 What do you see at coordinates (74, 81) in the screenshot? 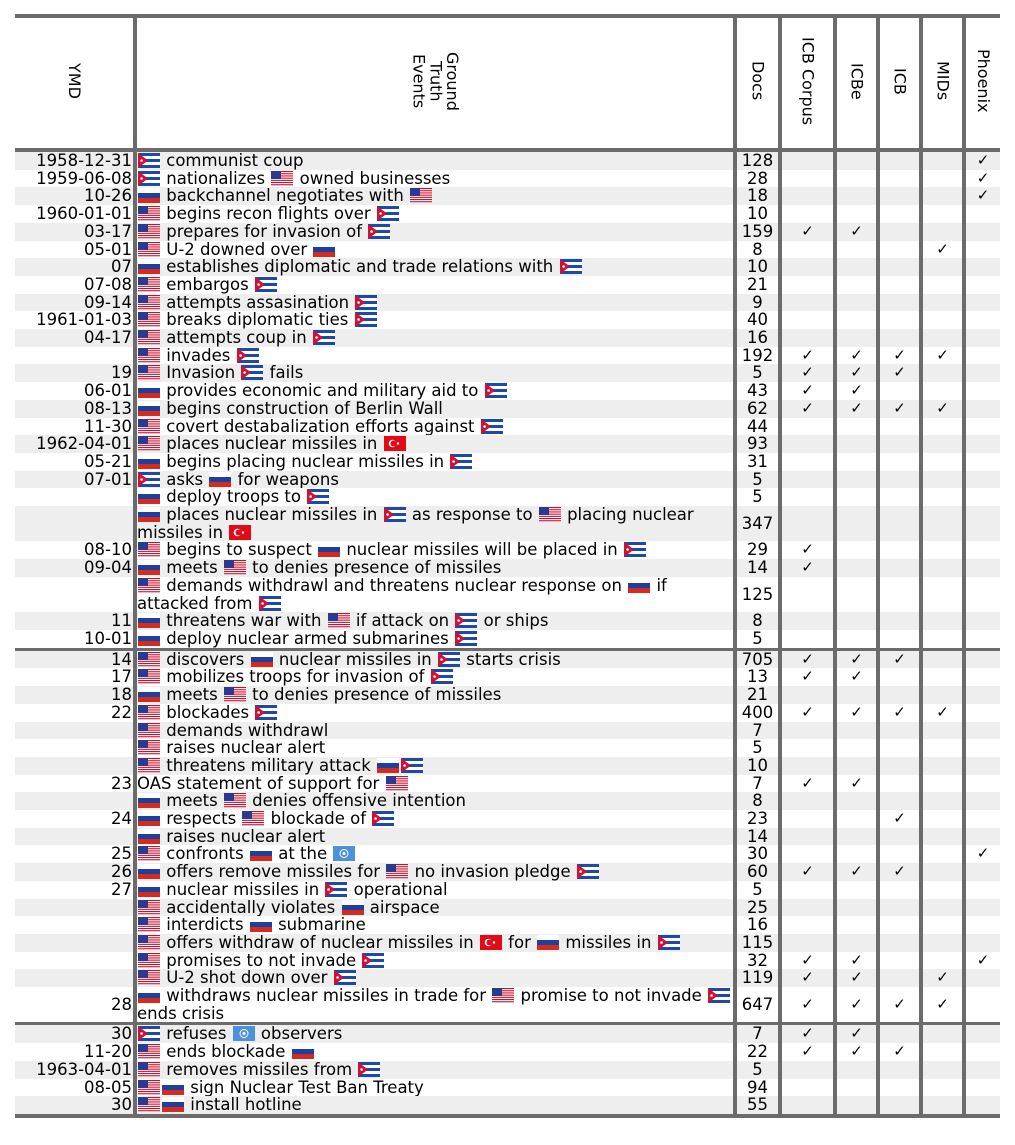
I see `header-ymd-label: YMD` at bounding box center [74, 81].